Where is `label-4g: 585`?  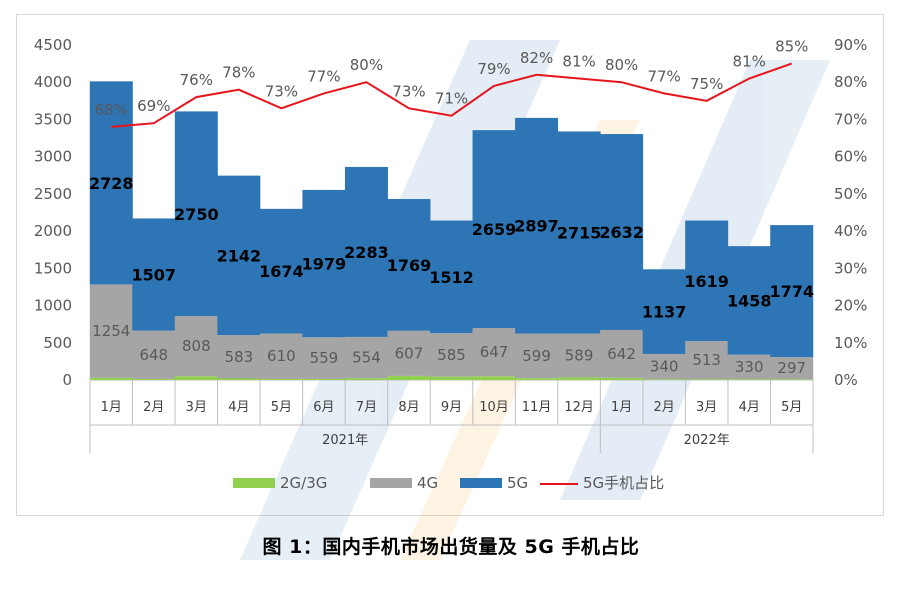 label-4g: 585 is located at coordinates (451, 355).